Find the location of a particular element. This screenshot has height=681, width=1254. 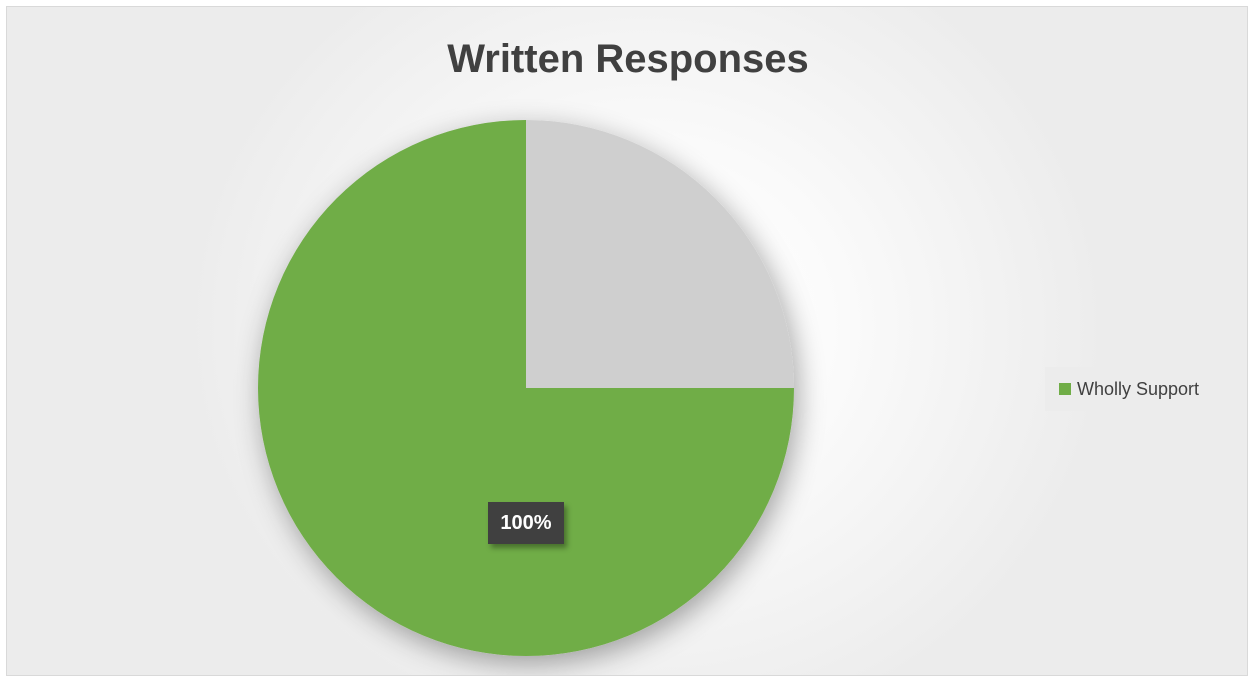

legend: Wholly Support is located at coordinates (1143, 389).